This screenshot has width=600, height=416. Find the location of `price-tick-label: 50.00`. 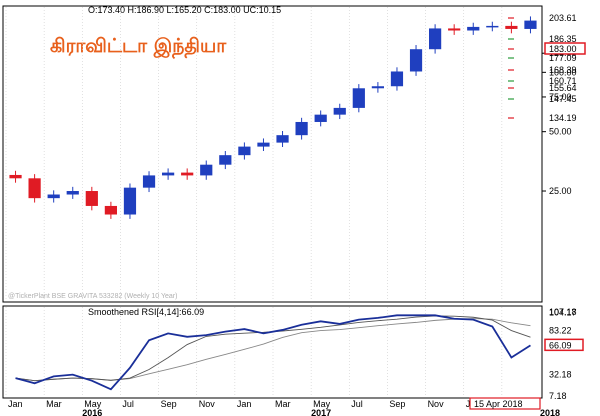

price-tick-label: 50.00 is located at coordinates (560, 132).